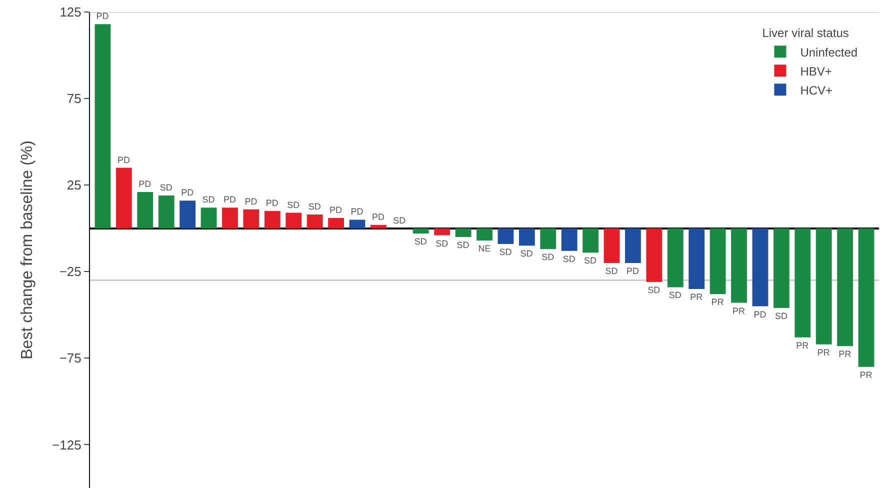  What do you see at coordinates (816, 71) in the screenshot?
I see `legend-label: HBV+` at bounding box center [816, 71].